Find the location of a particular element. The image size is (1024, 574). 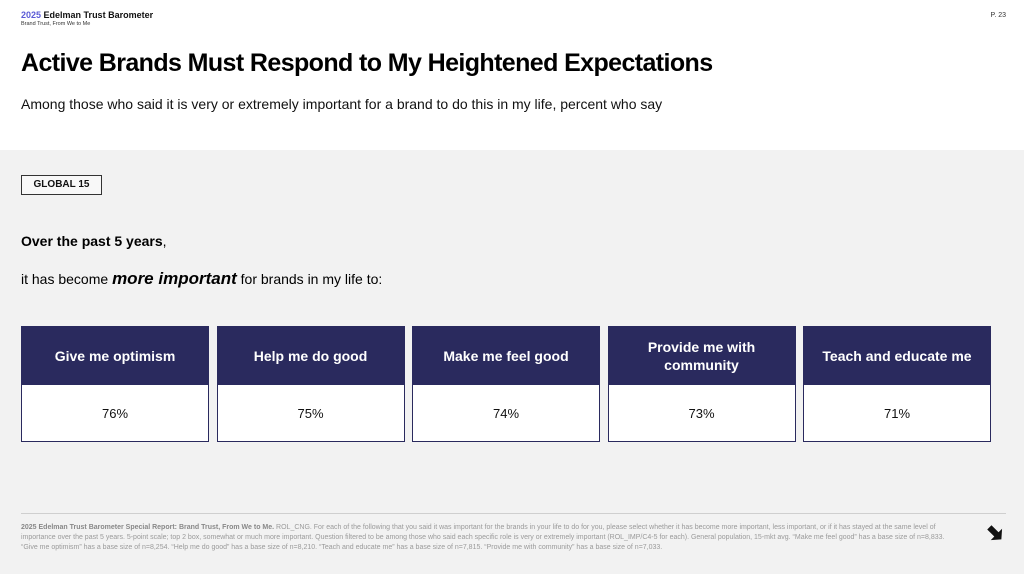

card-give-optimism: Give me optimism 76% is located at coordinates (115, 384).